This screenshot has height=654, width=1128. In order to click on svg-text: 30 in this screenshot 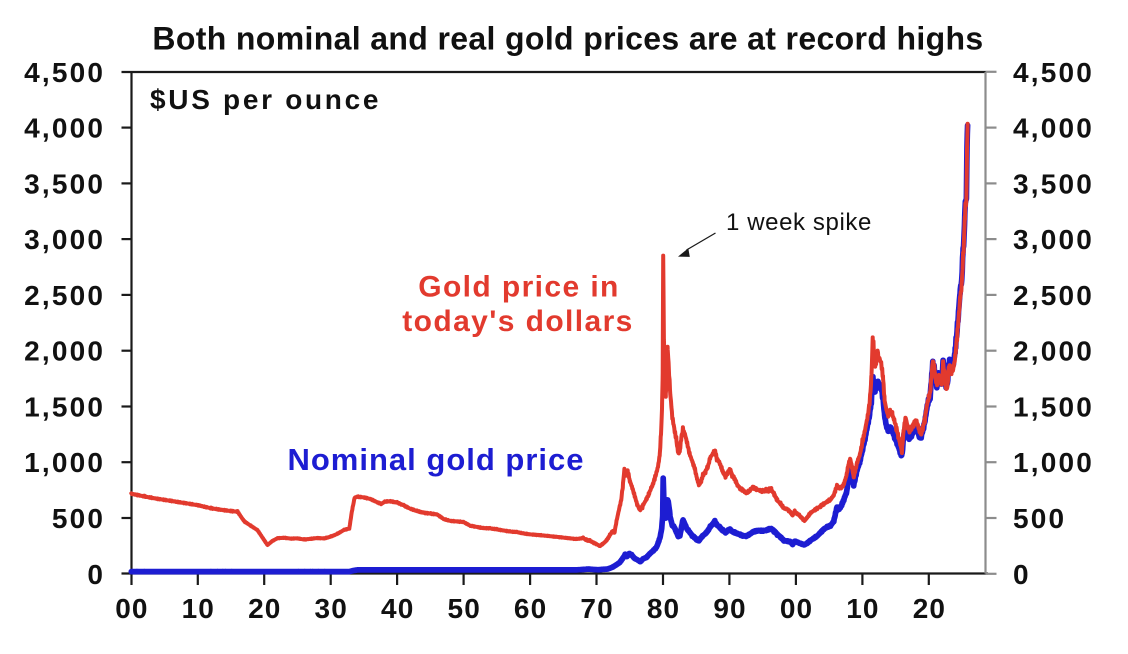, I will do `click(331, 608)`.